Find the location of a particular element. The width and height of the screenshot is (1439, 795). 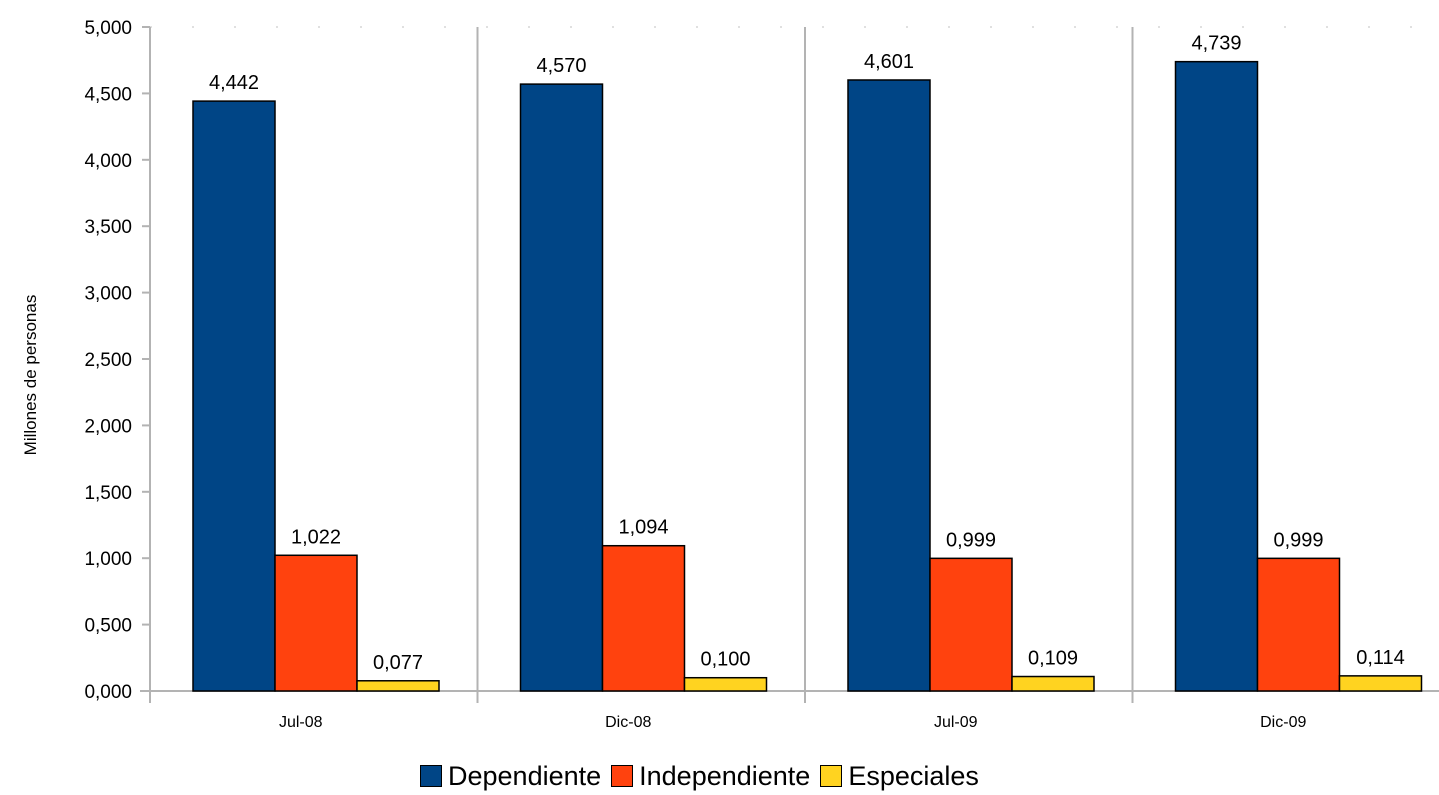

data-label: 0,100 is located at coordinates (725, 660).